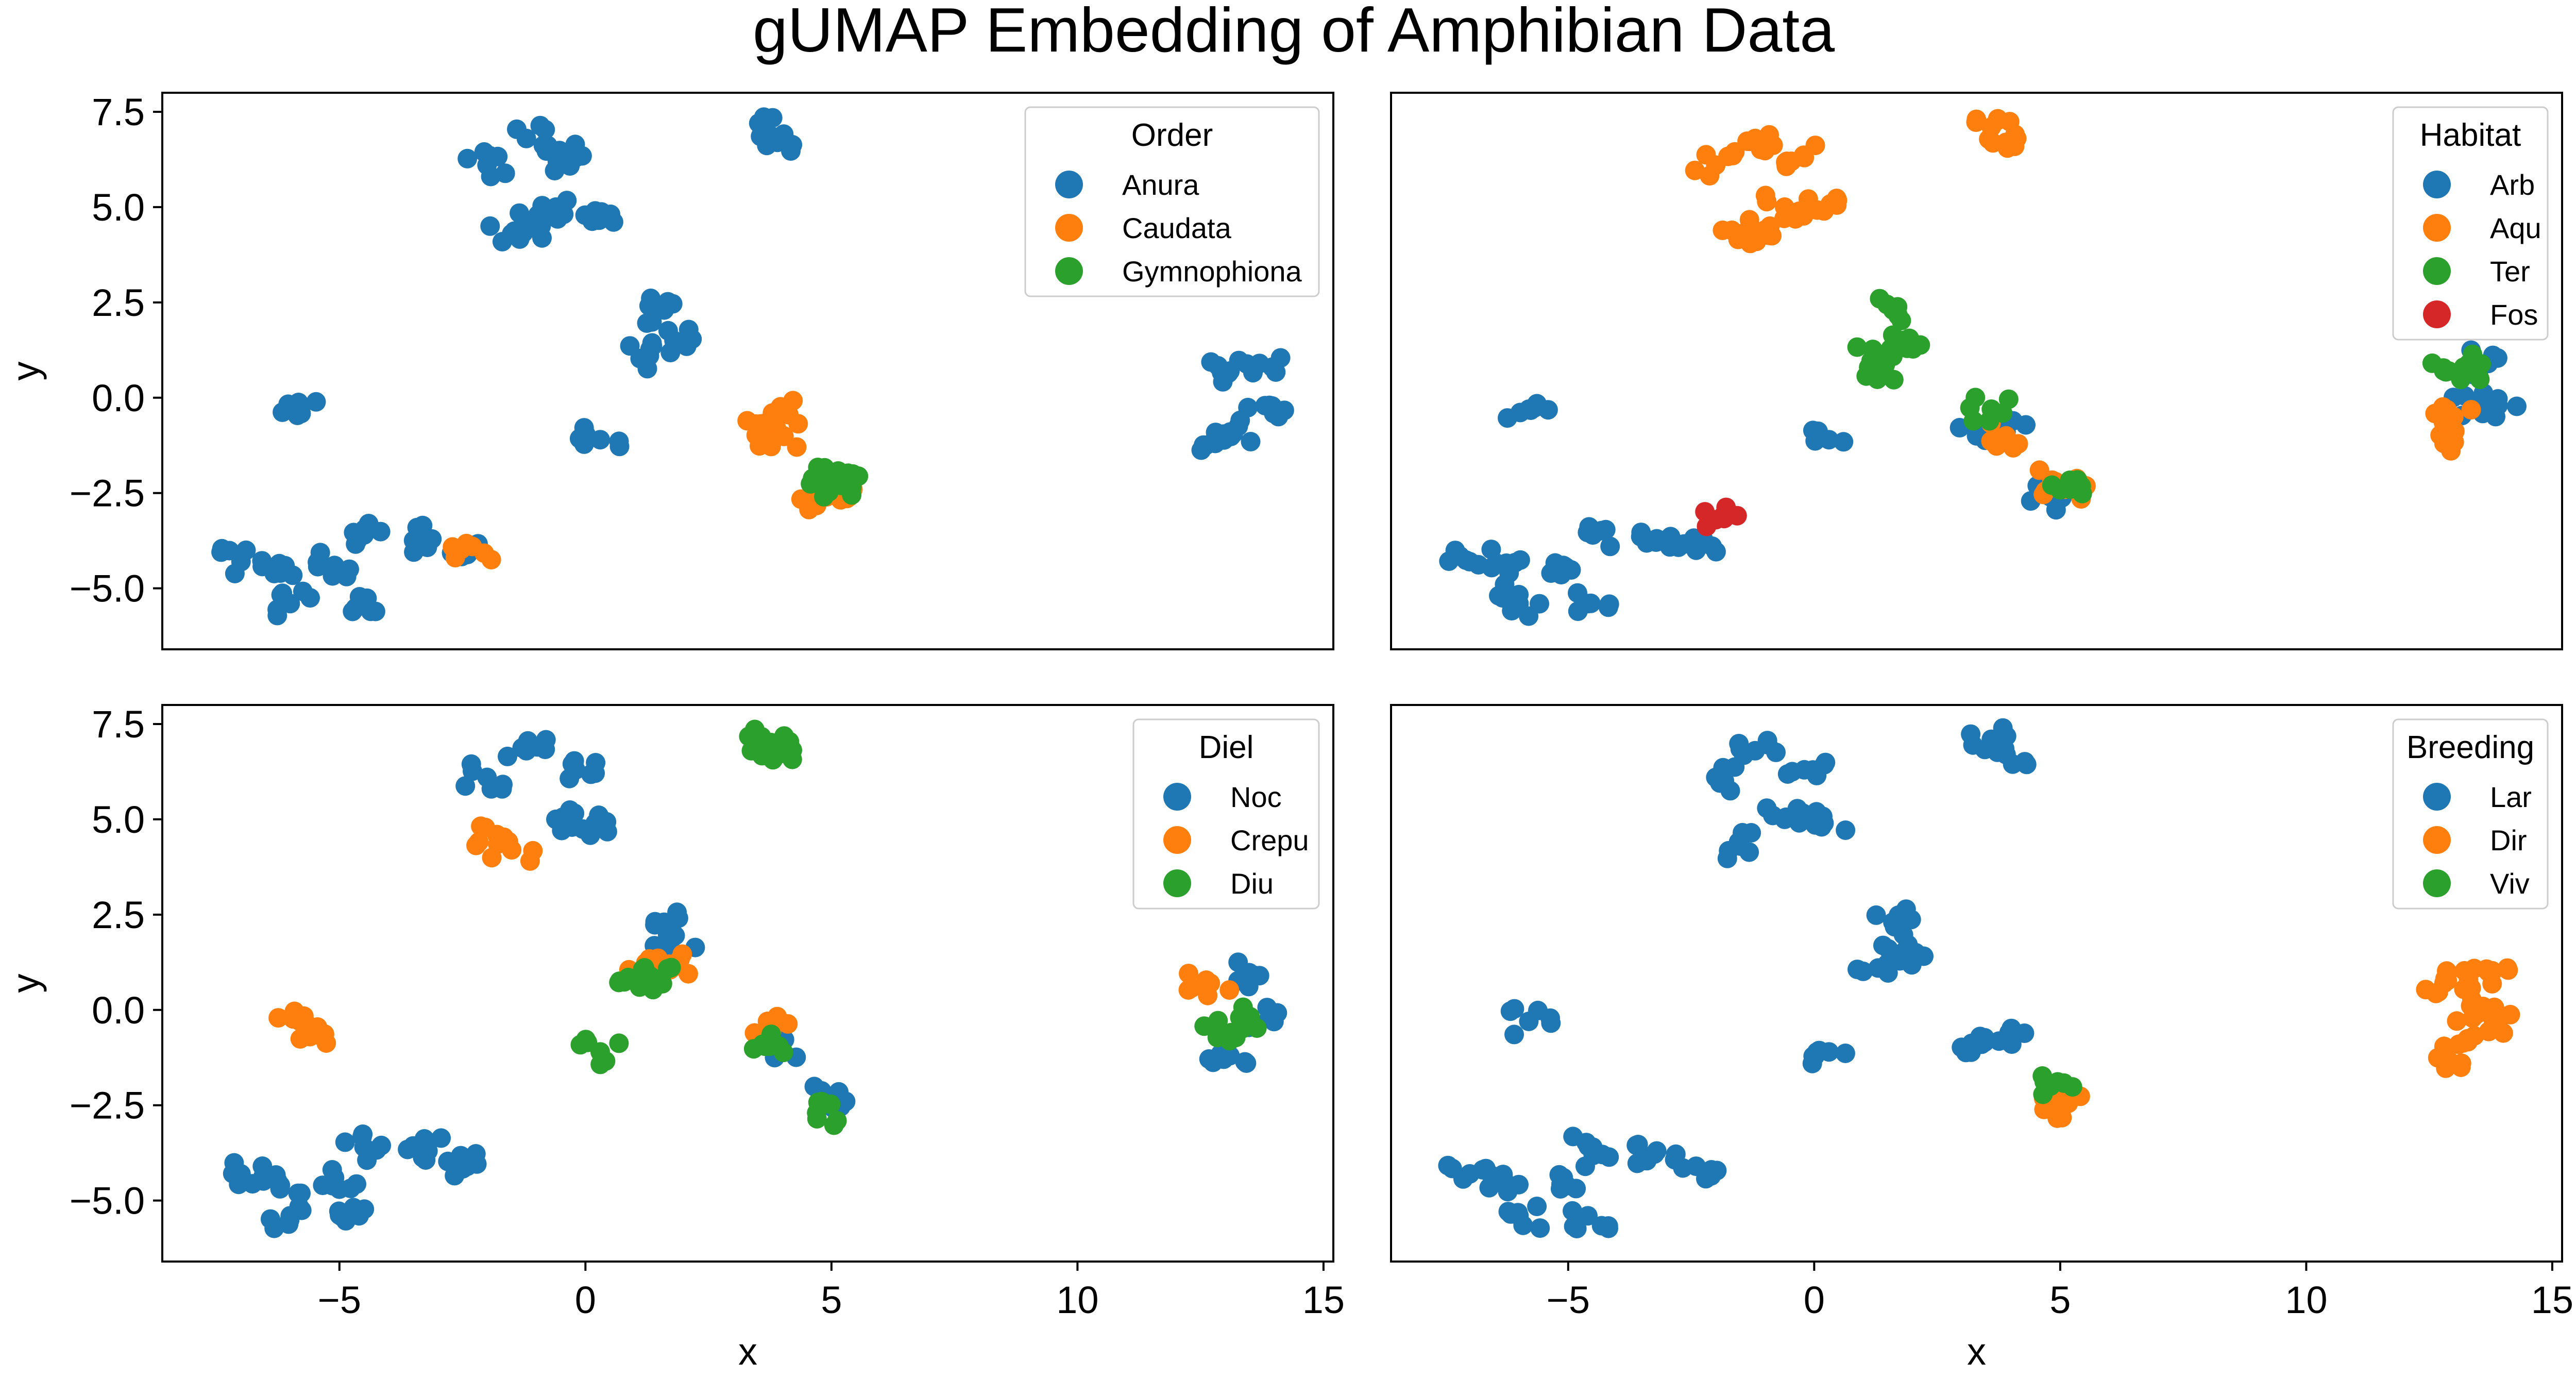  I want to click on legend-title: Habitat, so click(2470, 135).